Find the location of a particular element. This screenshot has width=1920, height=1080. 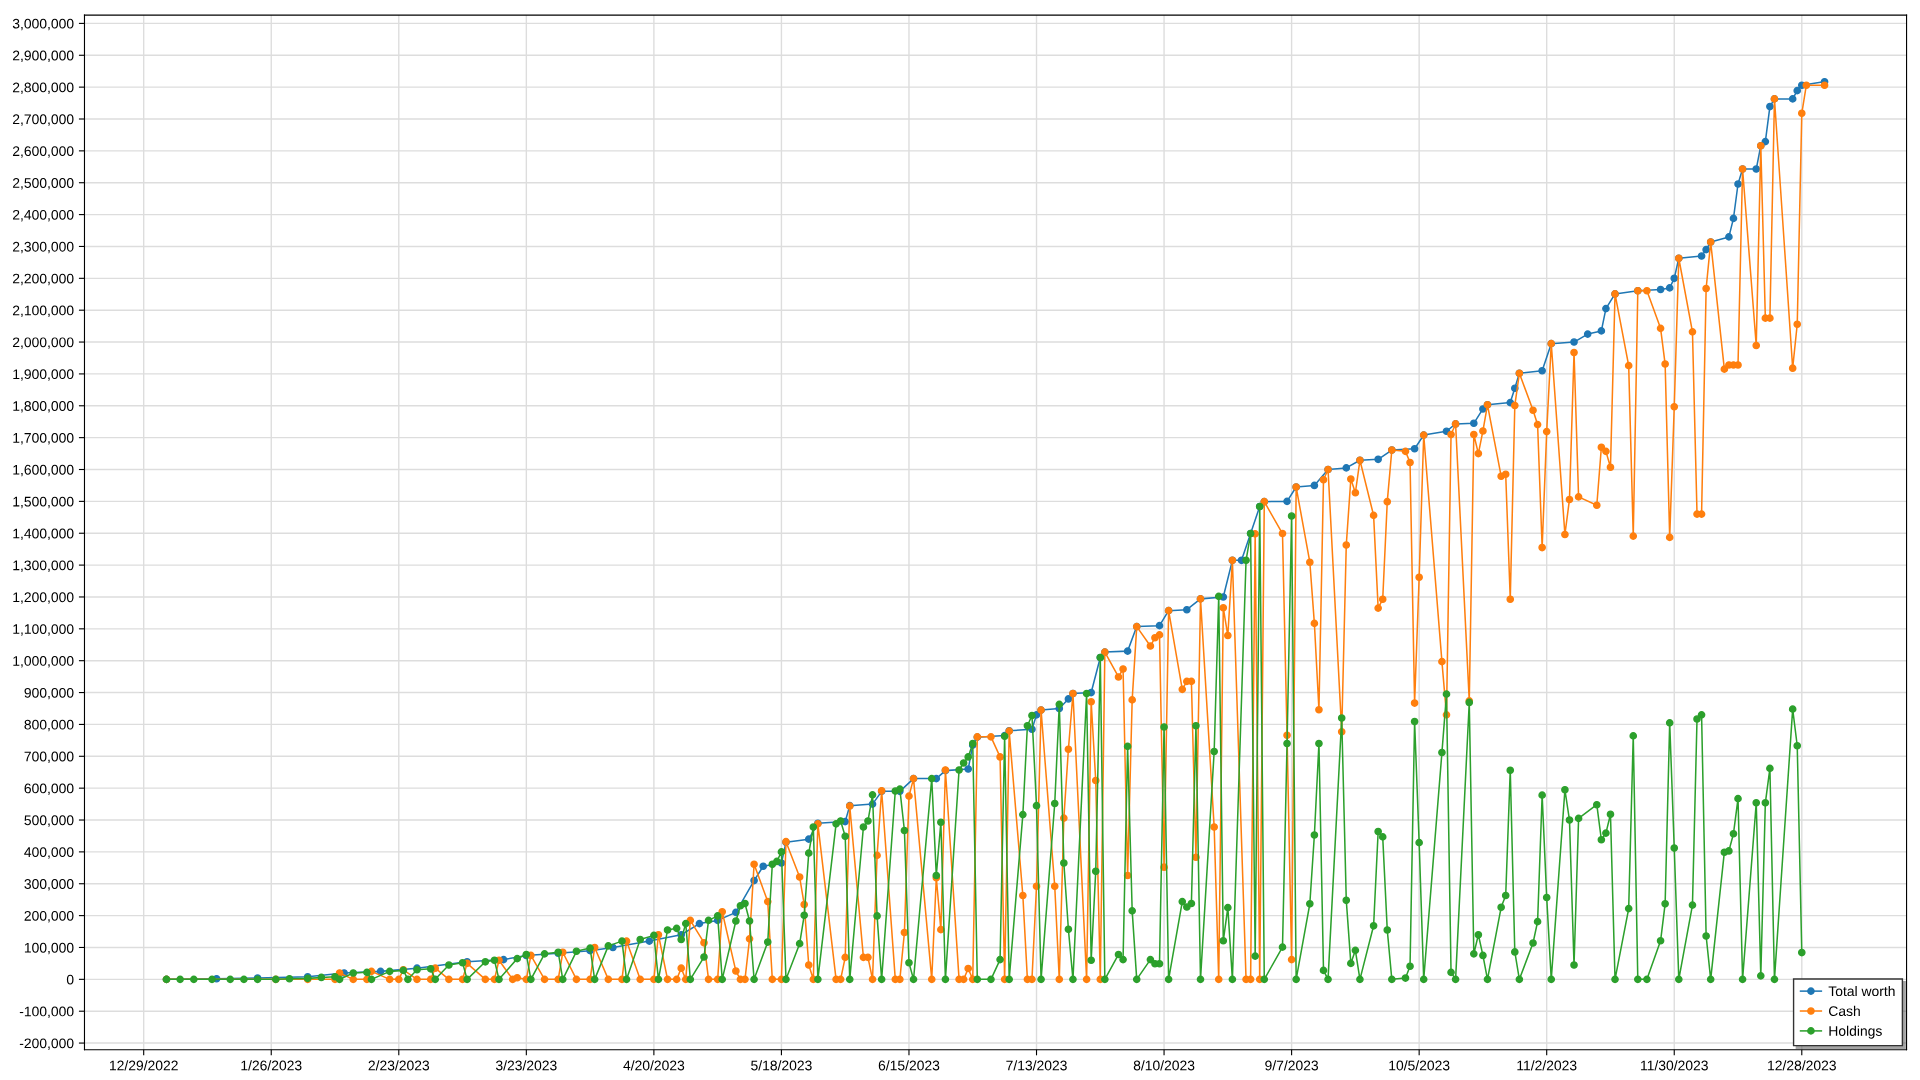

y-tick-label: 1,800,000 is located at coordinates (43, 407).